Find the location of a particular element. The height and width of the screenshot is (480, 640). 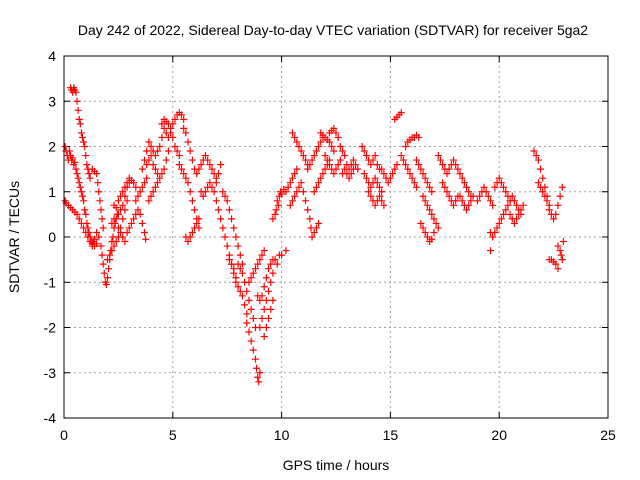

x-tick-label: 5 is located at coordinates (173, 435).